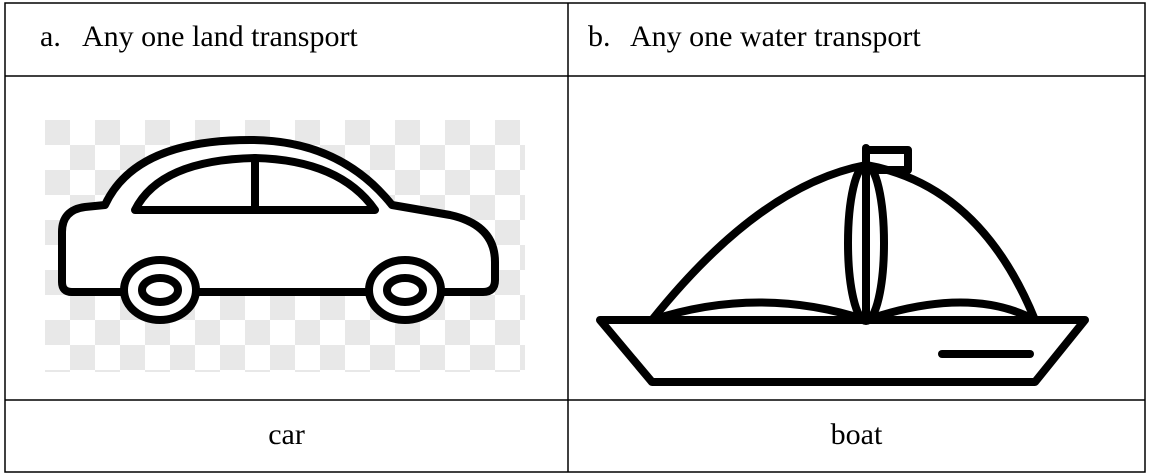 The width and height of the screenshot is (1152, 475). I want to click on cell-text: Any one land transport, so click(220, 36).